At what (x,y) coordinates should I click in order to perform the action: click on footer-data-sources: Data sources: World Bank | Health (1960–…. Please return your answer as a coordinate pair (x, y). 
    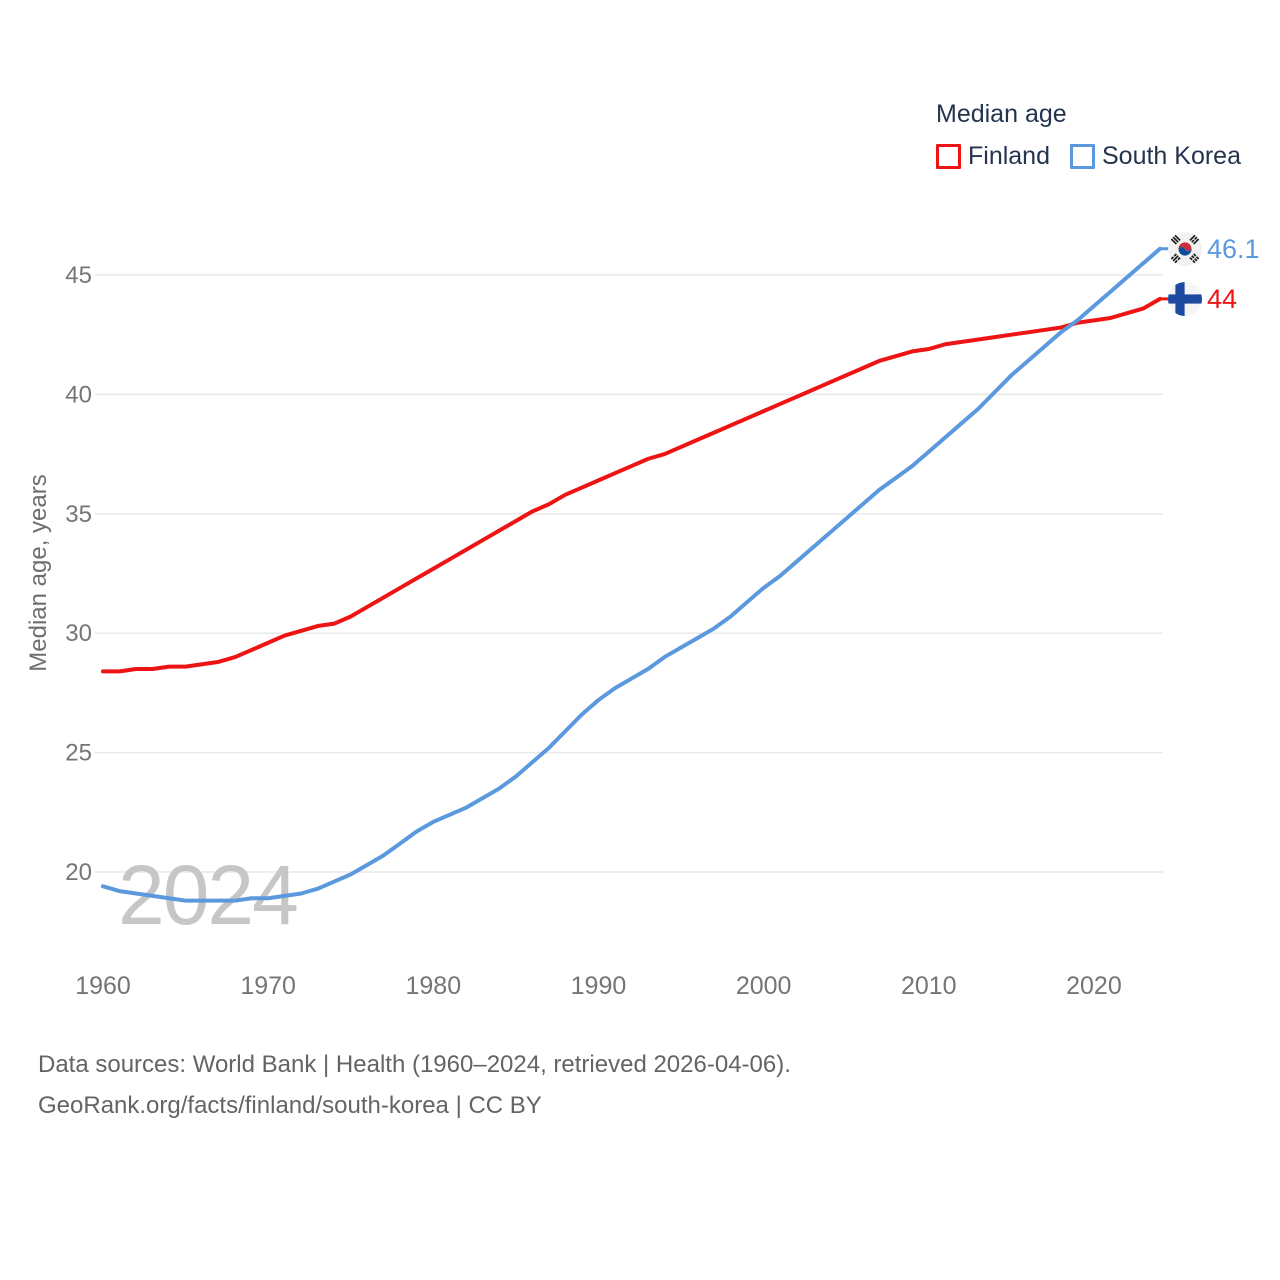
    Looking at the image, I should click on (414, 1064).